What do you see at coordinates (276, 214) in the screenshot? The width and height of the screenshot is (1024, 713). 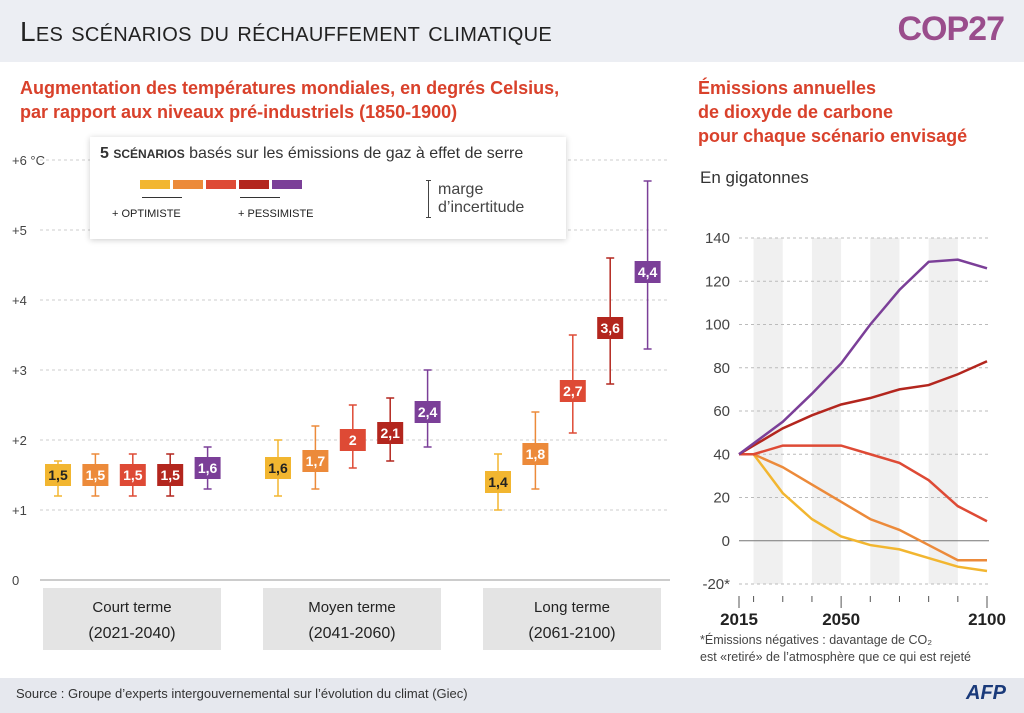 I see `legend-pessimist: + PESSIMISTE` at bounding box center [276, 214].